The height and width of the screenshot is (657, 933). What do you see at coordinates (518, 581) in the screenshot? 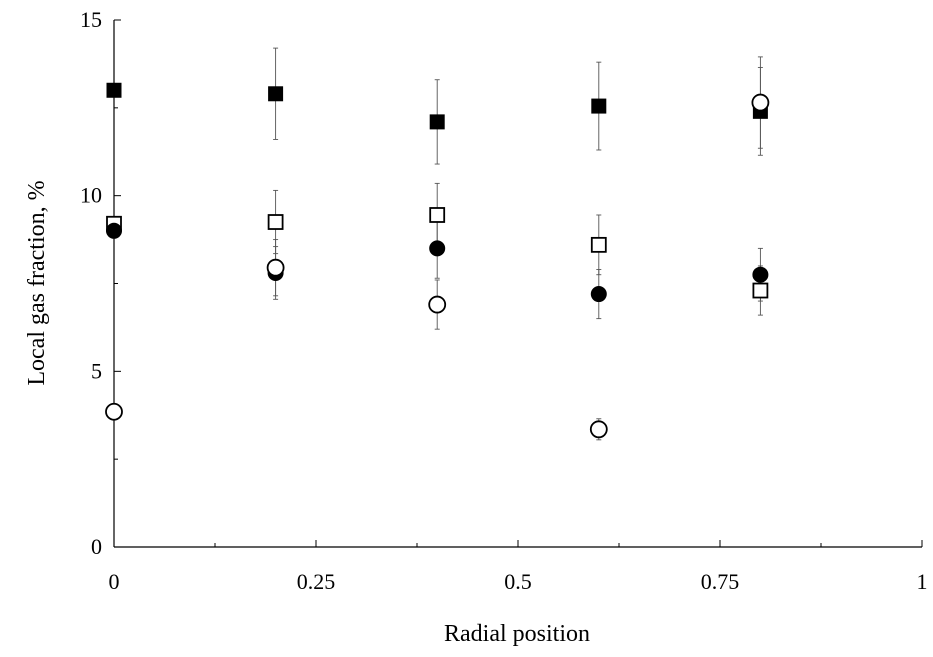
I see `x-tick-label: 0.5` at bounding box center [518, 581].